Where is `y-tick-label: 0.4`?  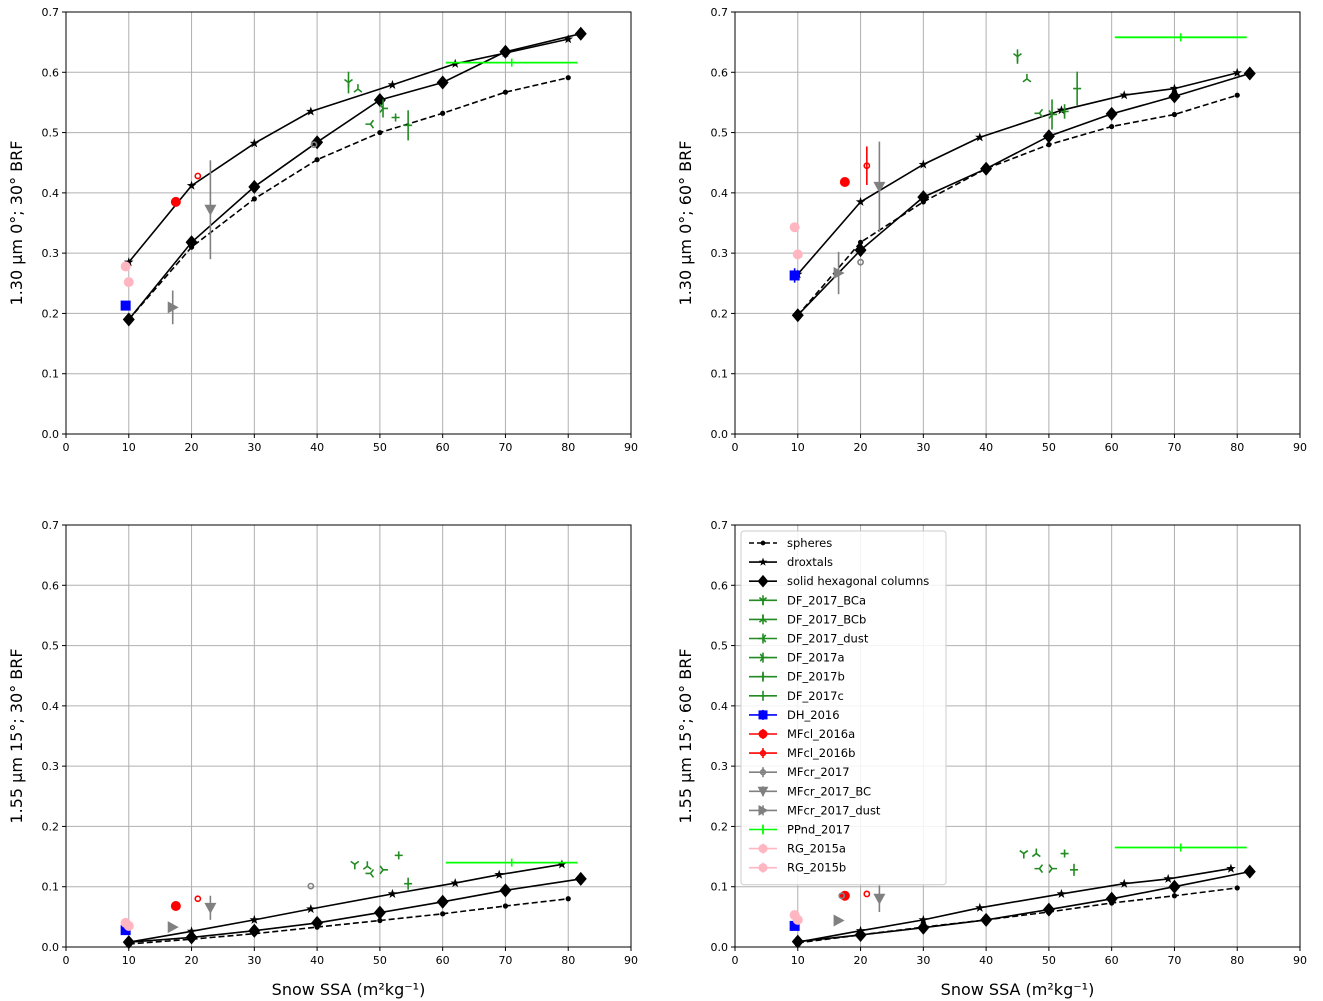
y-tick-label: 0.4 is located at coordinates (720, 193).